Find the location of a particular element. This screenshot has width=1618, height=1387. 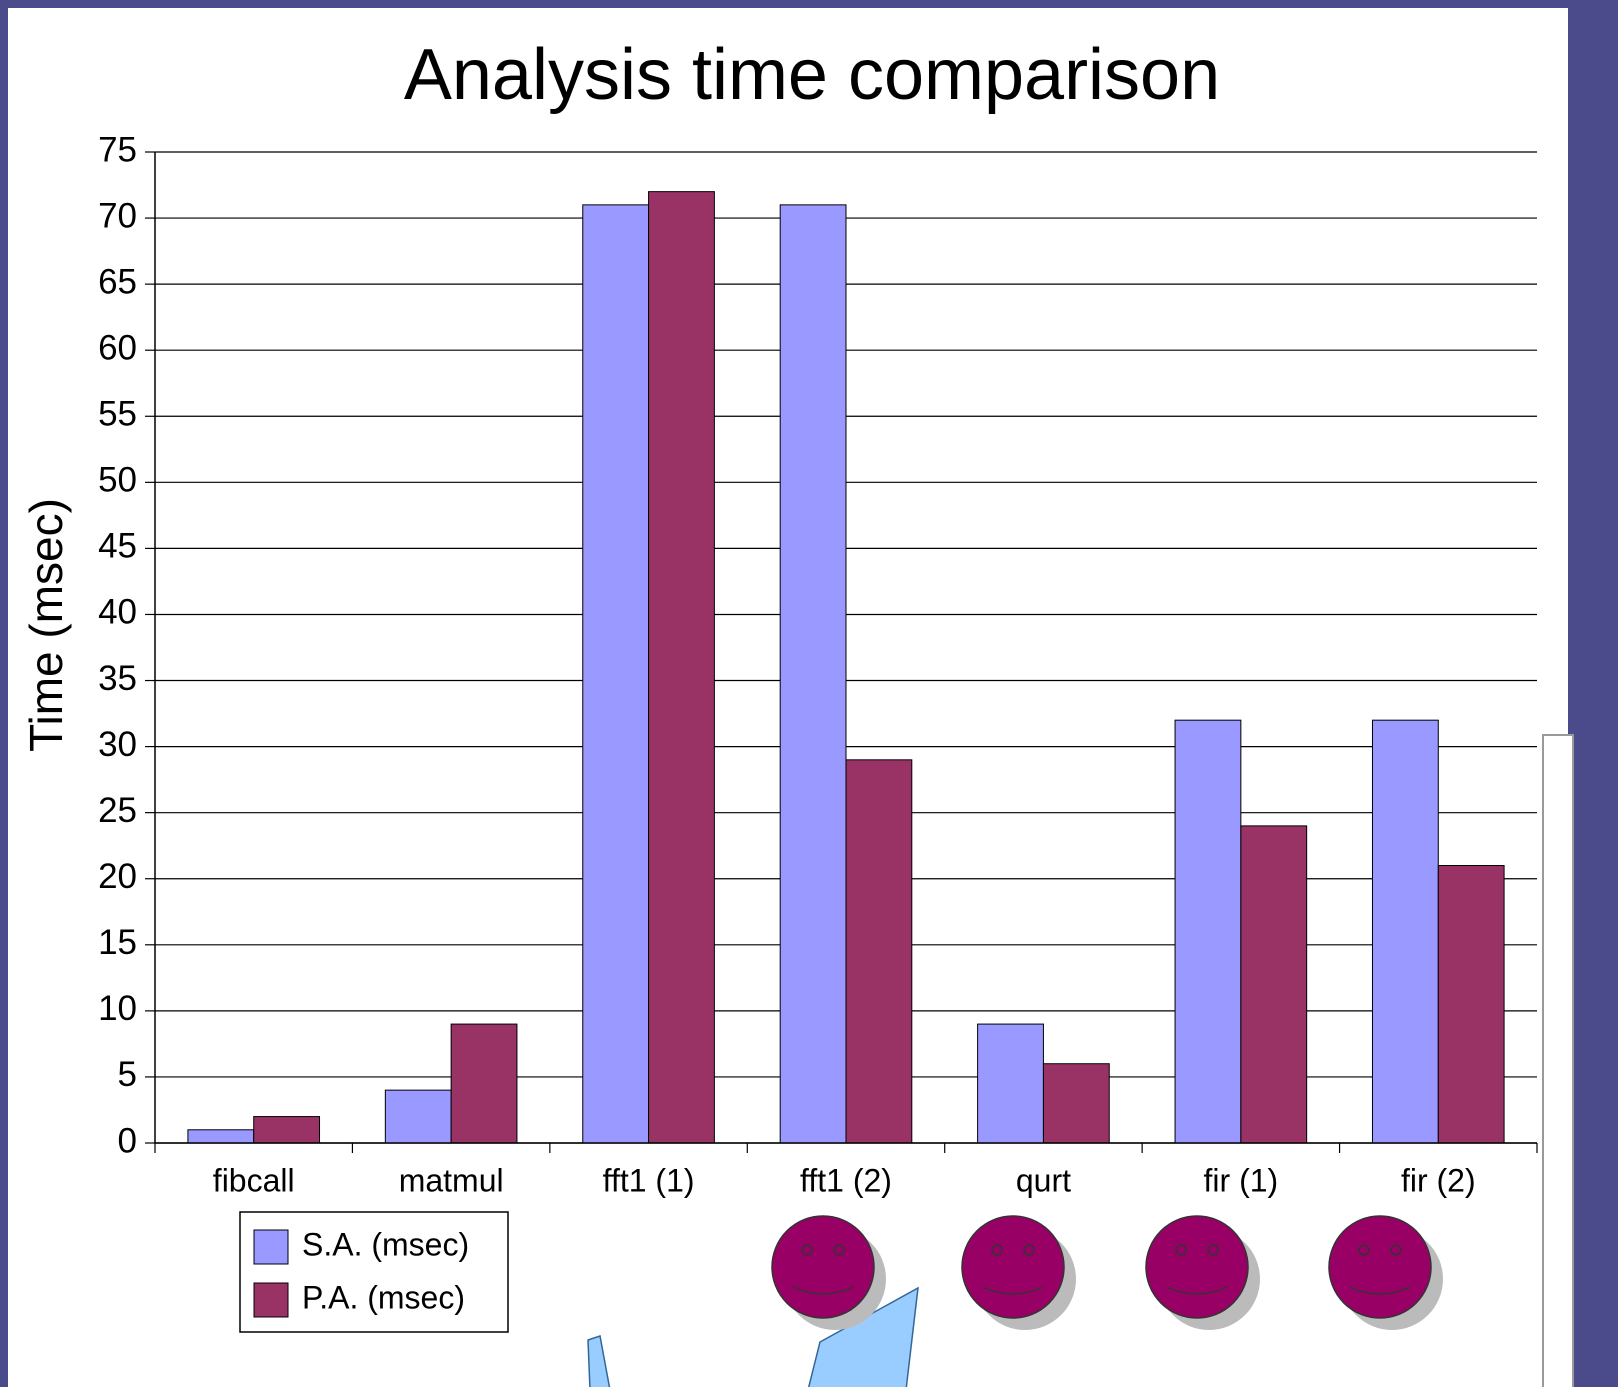

x-tick-label: matmul is located at coordinates (451, 1180).